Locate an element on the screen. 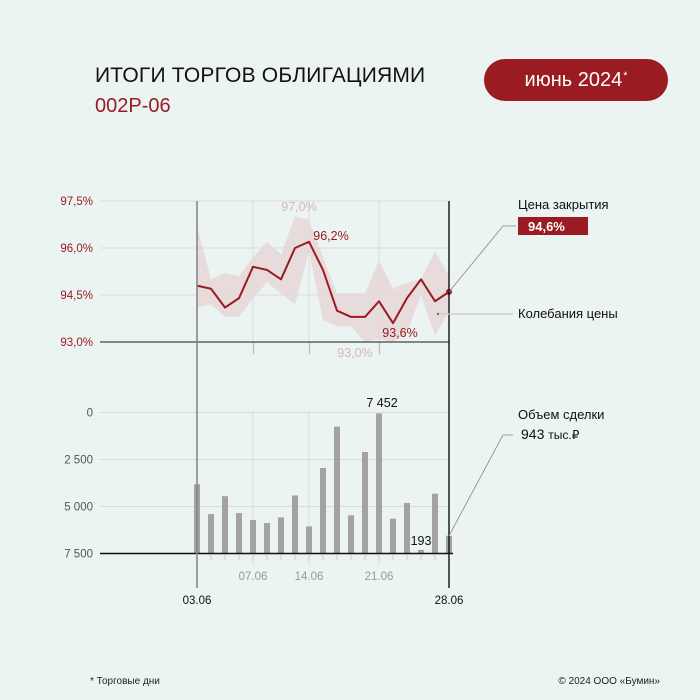 The image size is (700, 700). volume-last-value: 943 тыс.₽ is located at coordinates (550, 434).